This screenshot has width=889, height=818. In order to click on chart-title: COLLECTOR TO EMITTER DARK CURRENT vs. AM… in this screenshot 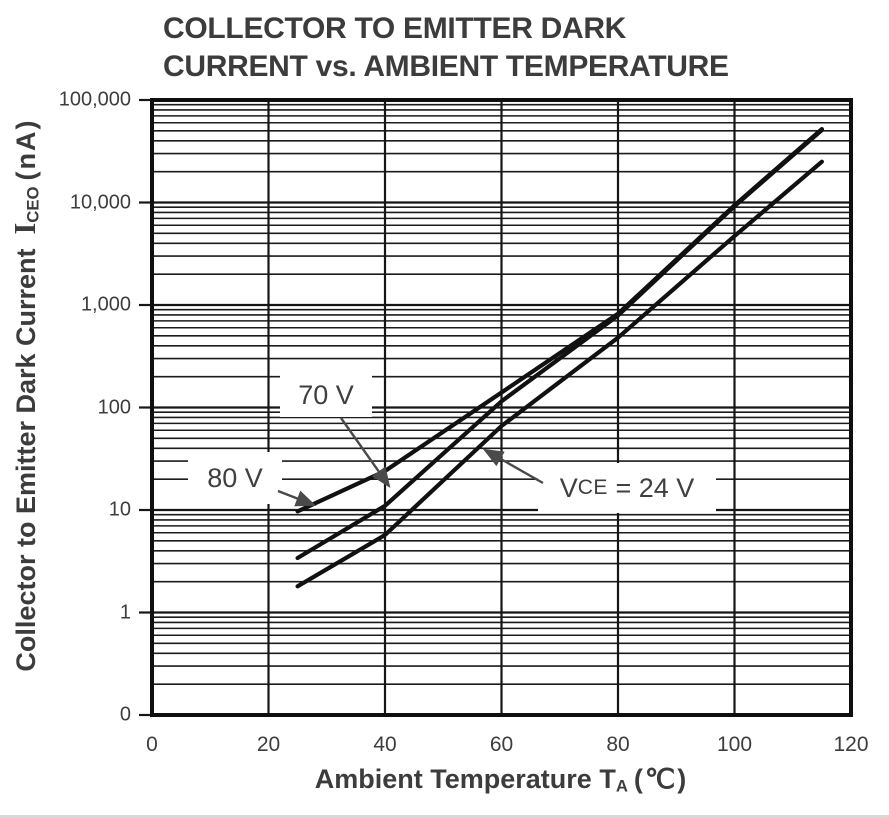, I will do `click(523, 48)`.